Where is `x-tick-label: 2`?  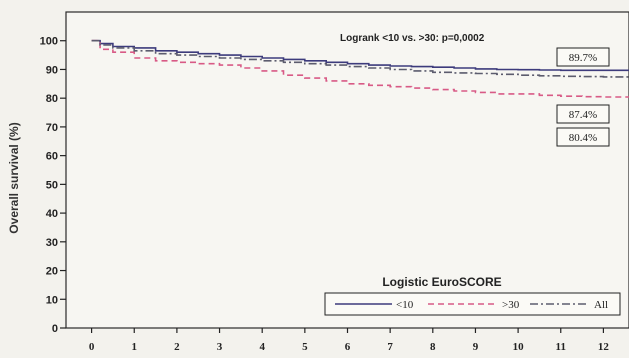 x-tick-label: 2 is located at coordinates (177, 347).